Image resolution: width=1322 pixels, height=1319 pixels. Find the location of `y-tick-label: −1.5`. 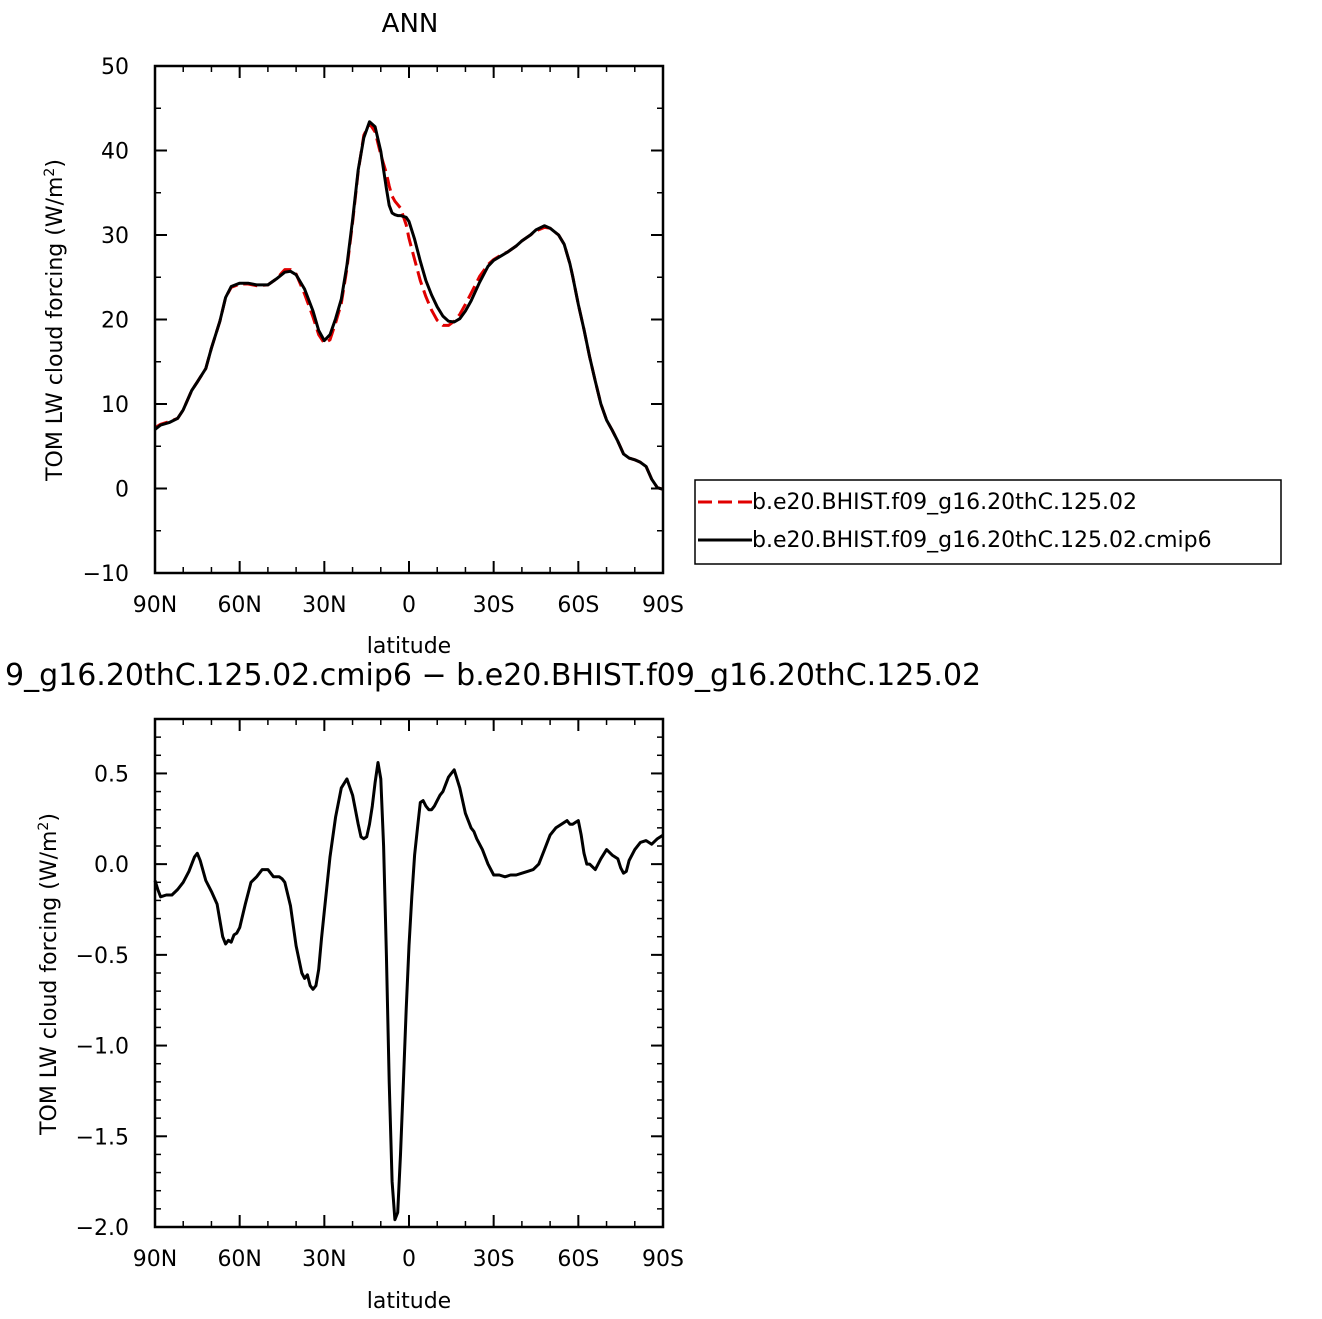

y-tick-label: −1.5 is located at coordinates (102, 1137).